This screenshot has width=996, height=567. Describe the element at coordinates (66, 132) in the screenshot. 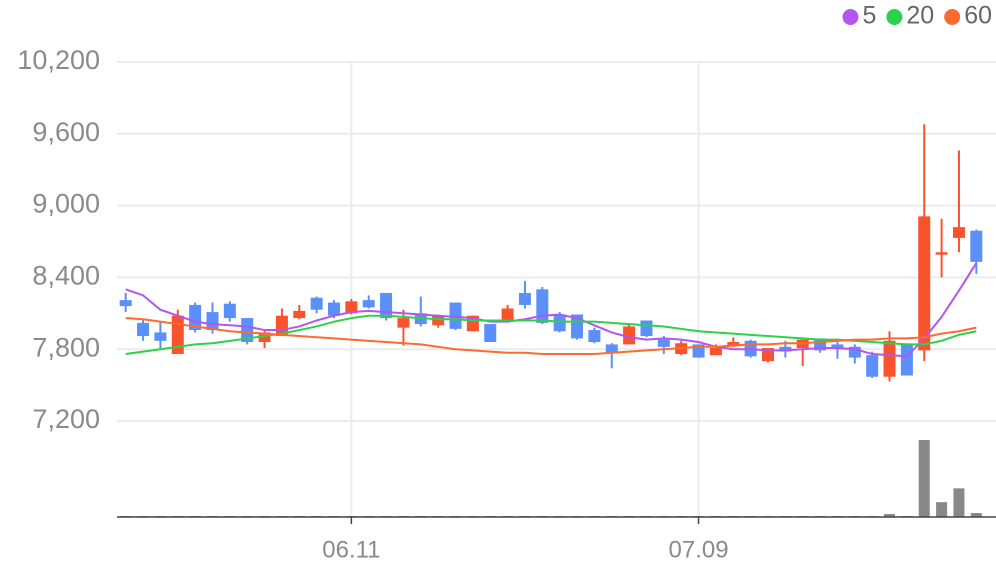

I see `y-tick-label: 9,600` at that location.